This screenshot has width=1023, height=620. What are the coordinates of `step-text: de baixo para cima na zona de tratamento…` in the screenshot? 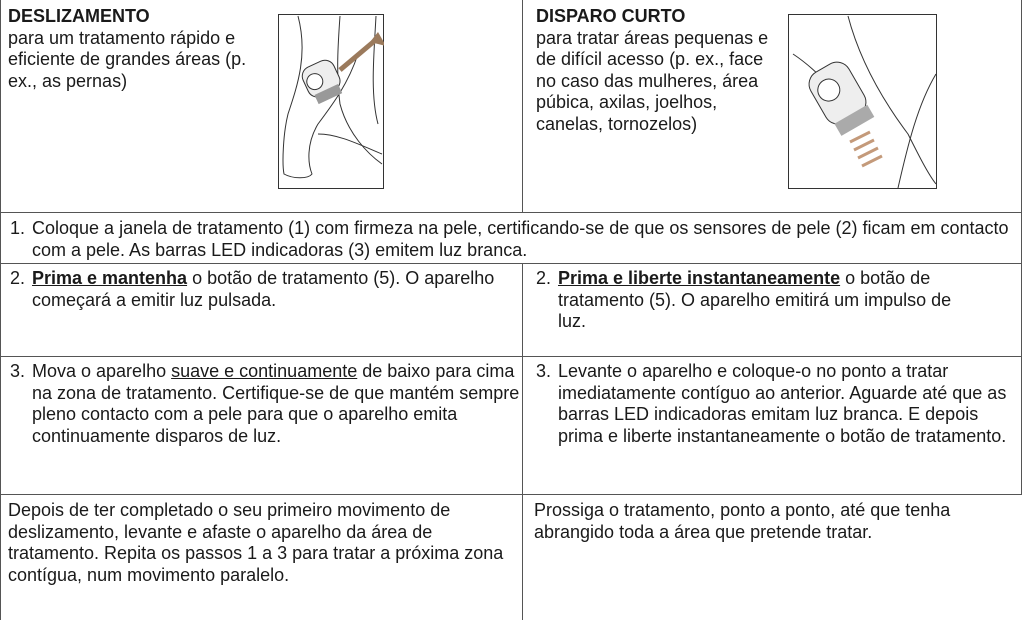 It's located at (276, 403).